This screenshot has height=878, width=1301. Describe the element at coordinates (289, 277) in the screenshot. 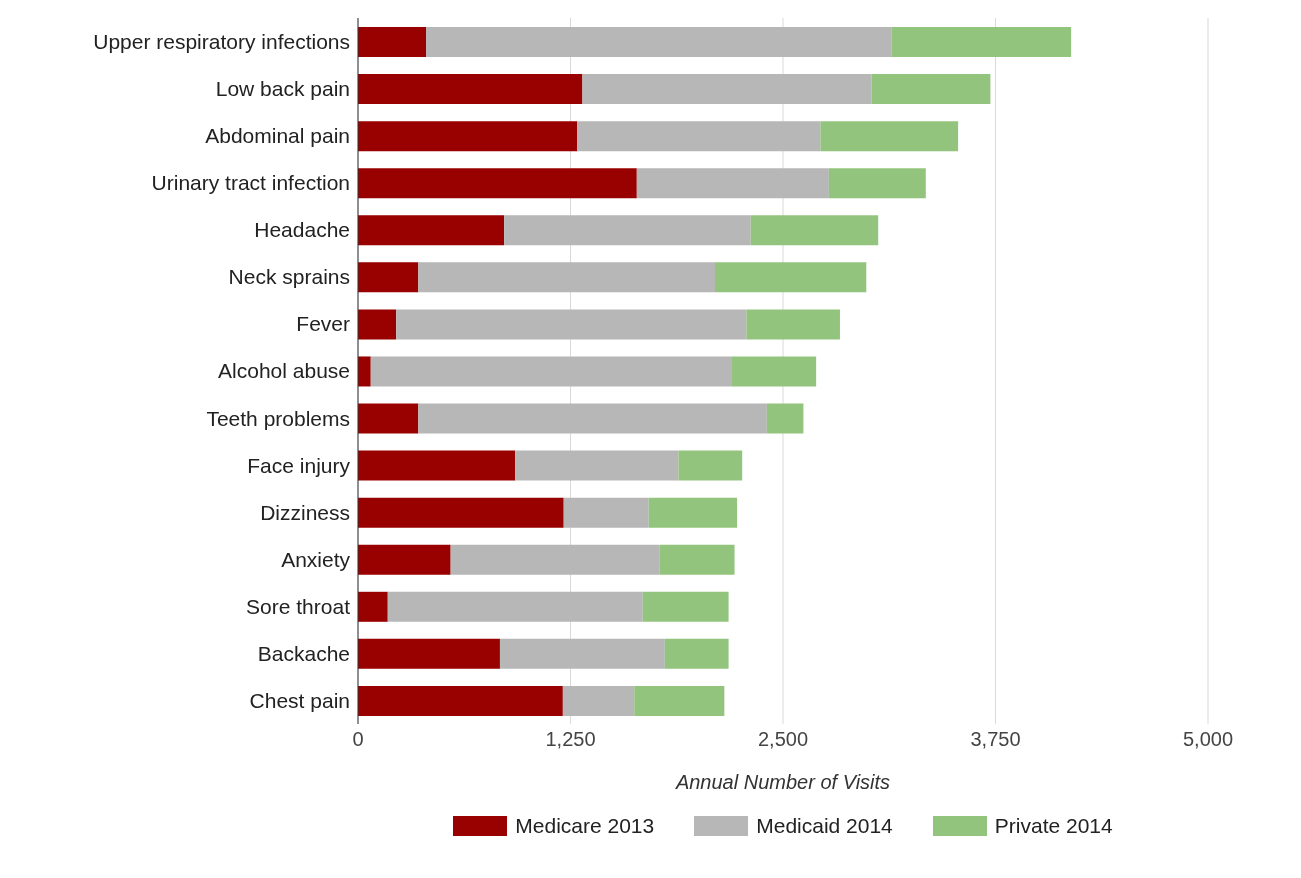

I see `y-tick-label: Neck sprains` at that location.